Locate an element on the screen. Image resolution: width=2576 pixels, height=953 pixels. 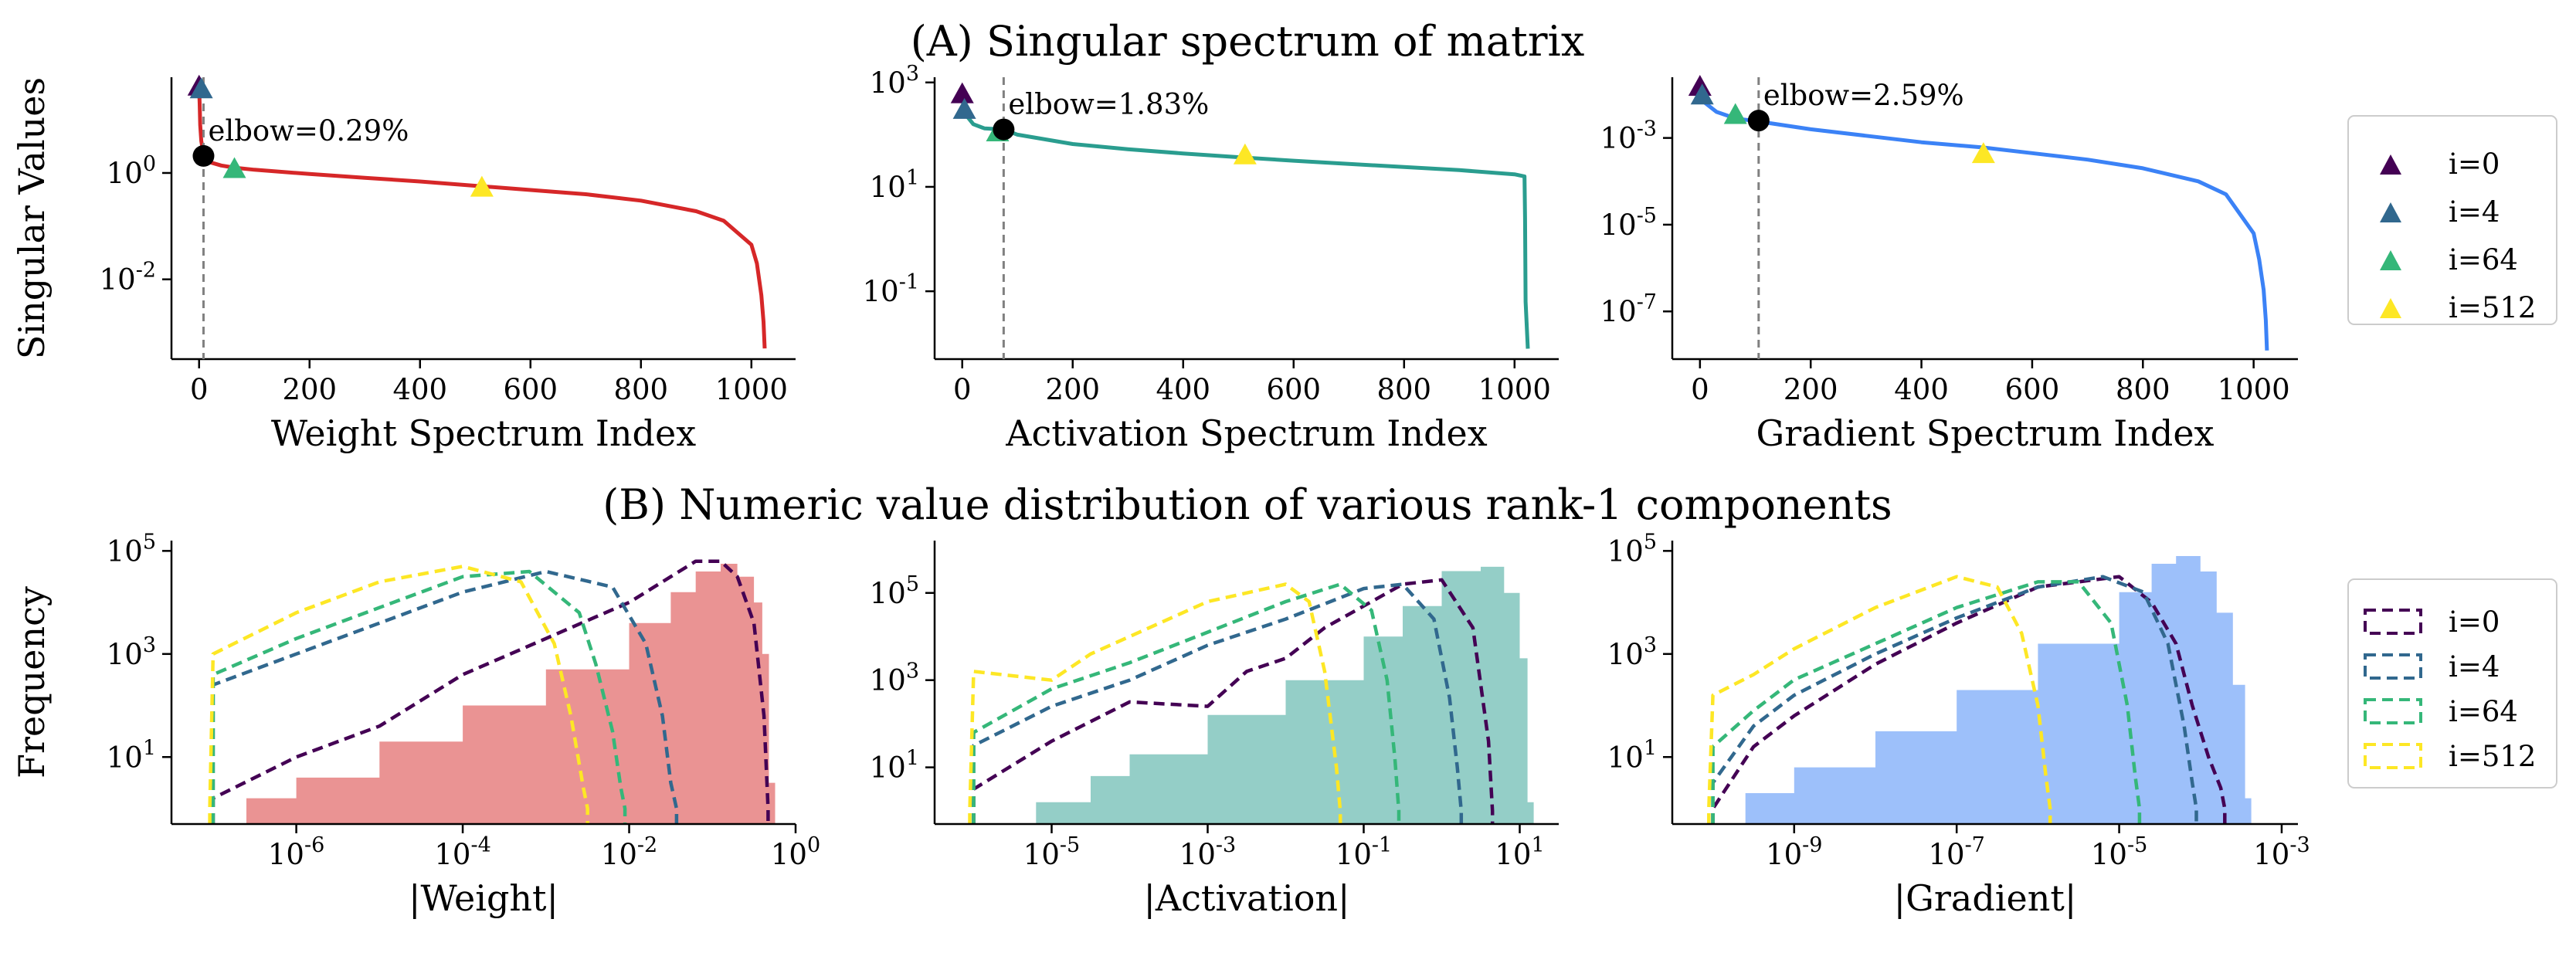
activation-histogram-panel: 10⁻⁵ 10⁻³ 10⁻¹ 10¹ 10⁵ 10³ 10¹ |Activation| is located at coordinates (1214, 730).